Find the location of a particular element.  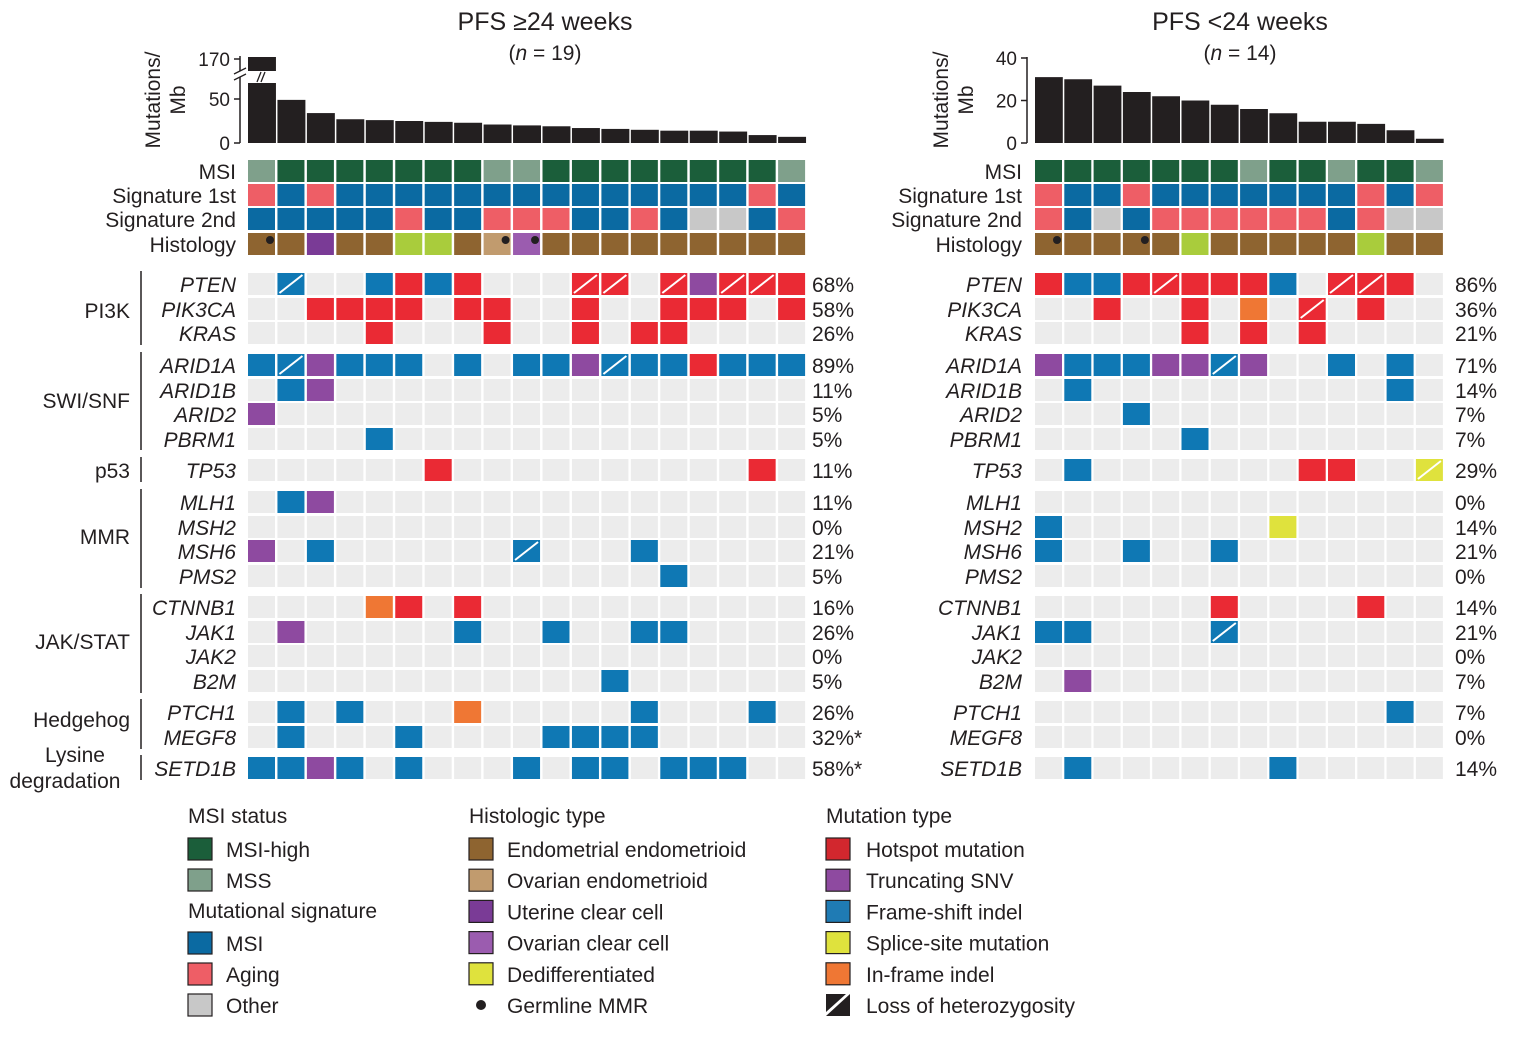

gene-frequency: 21% is located at coordinates (833, 552).